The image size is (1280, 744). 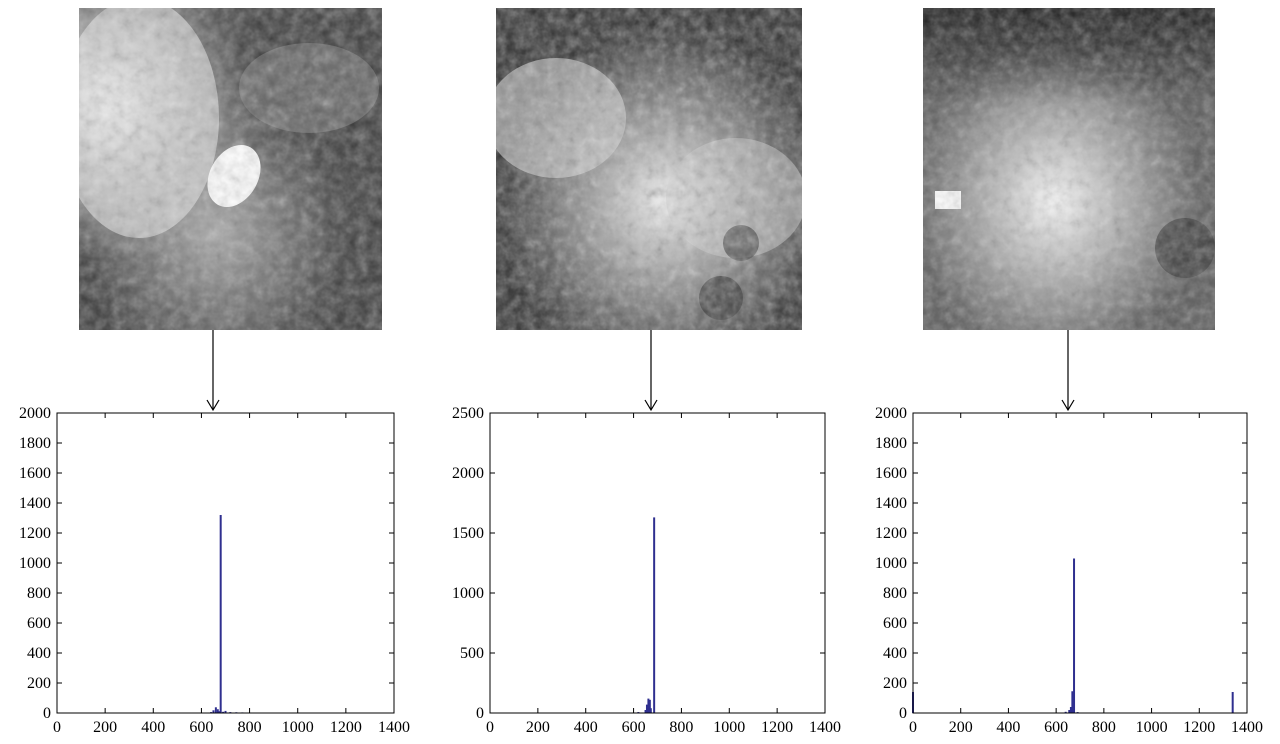 What do you see at coordinates (1080, 563) in the screenshot?
I see `chart-3-axes-box` at bounding box center [1080, 563].